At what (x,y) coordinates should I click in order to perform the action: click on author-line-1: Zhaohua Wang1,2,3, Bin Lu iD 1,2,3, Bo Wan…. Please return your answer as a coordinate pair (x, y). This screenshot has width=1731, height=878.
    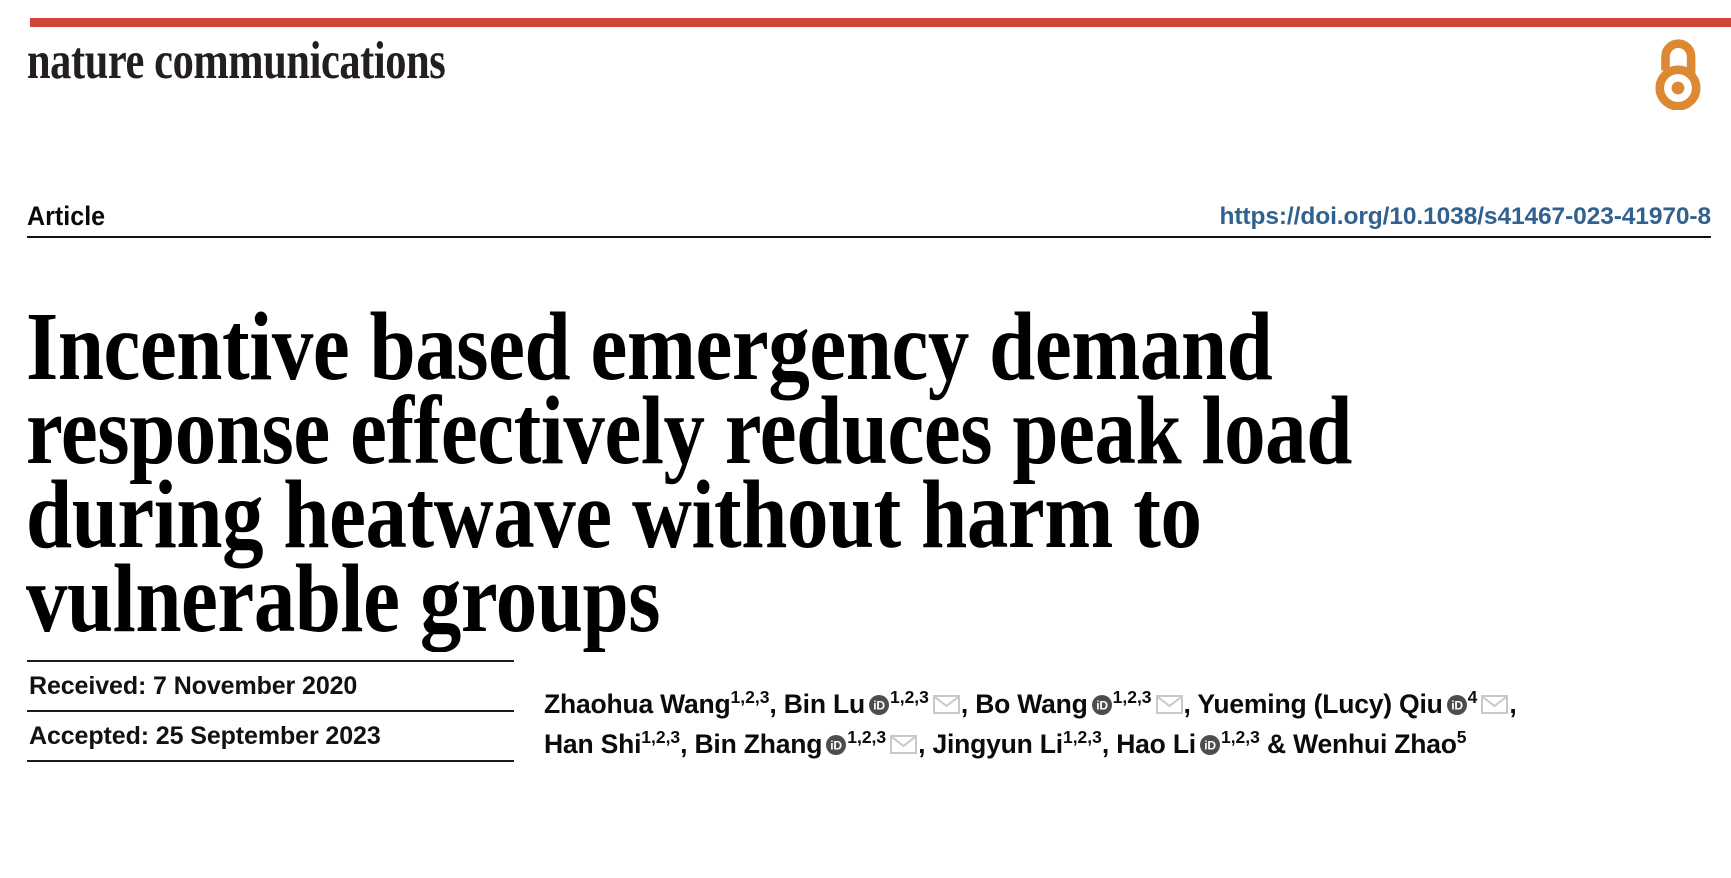
    Looking at the image, I should click on (1030, 702).